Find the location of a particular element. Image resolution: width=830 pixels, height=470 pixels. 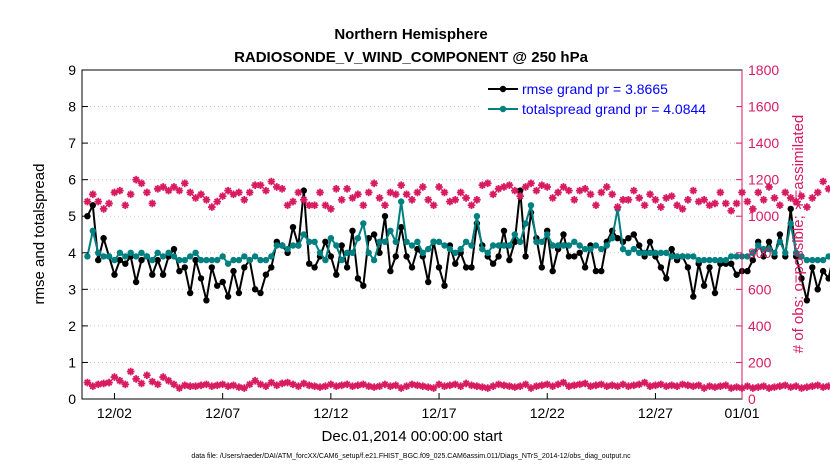

x-tick-label: 12/22 is located at coordinates (547, 413).